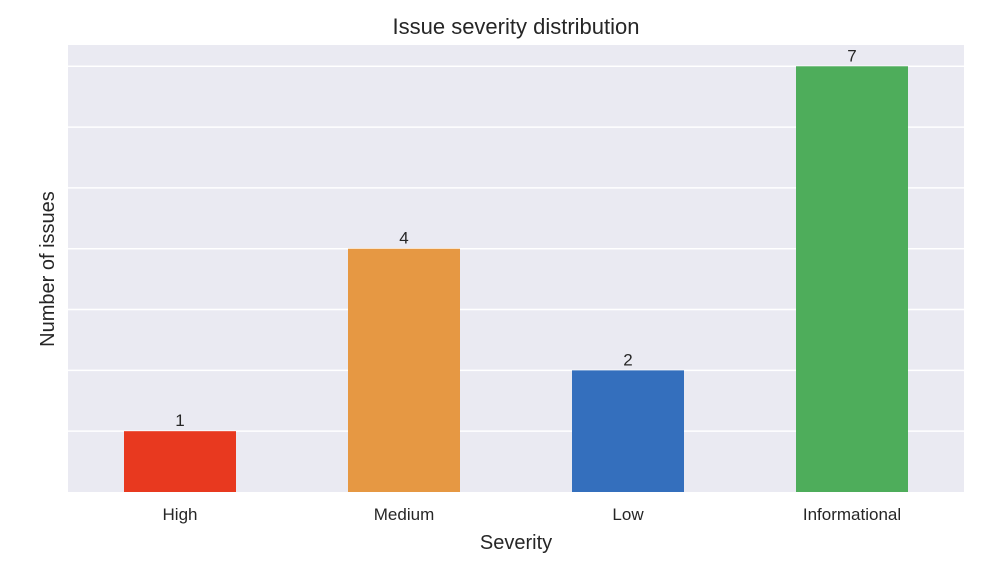  What do you see at coordinates (404, 514) in the screenshot?
I see `x-tick-label-medium: Medium` at bounding box center [404, 514].